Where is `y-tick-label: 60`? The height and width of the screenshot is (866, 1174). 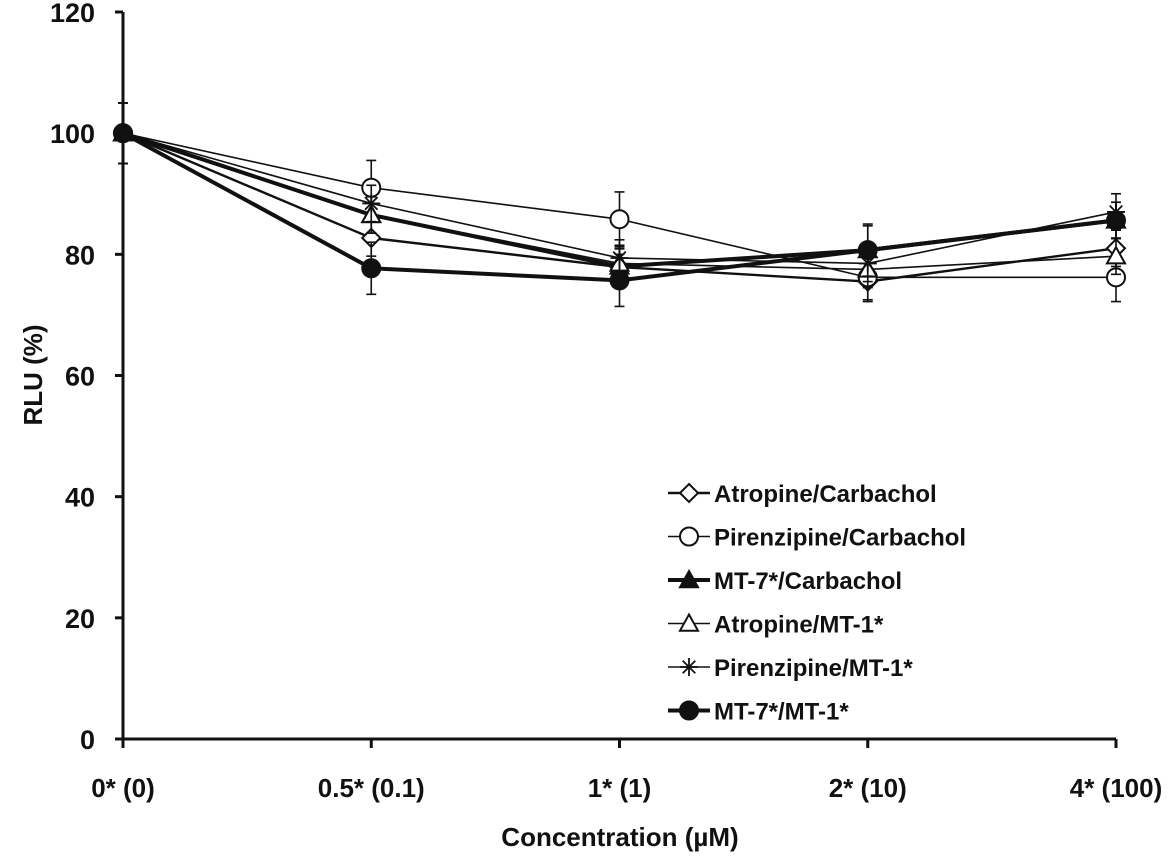
y-tick-label: 60 is located at coordinates (80, 377).